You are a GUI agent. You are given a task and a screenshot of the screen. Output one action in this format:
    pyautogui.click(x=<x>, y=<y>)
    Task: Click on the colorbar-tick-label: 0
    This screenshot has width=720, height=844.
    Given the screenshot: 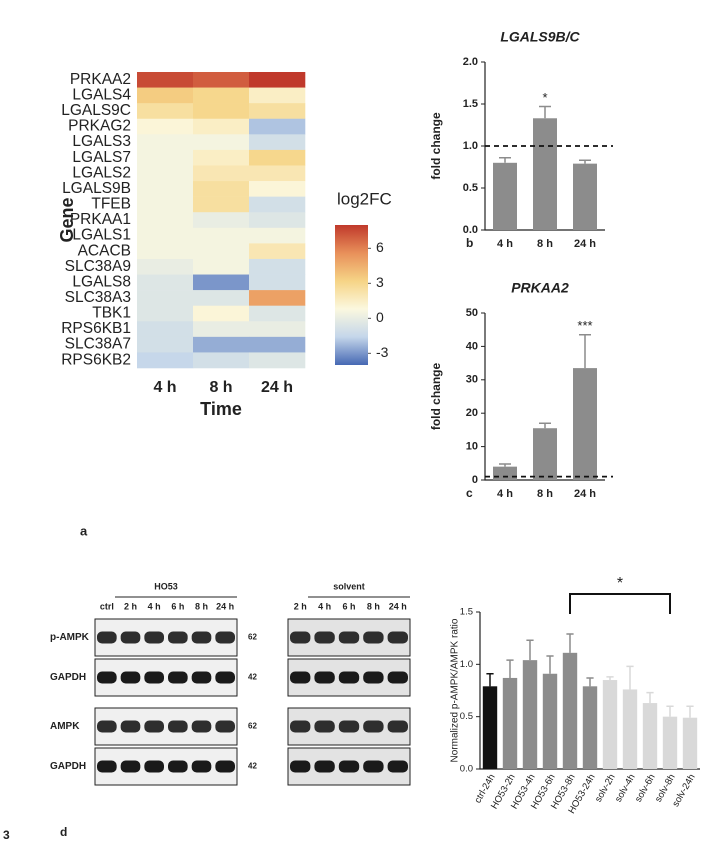 What is the action you would take?
    pyautogui.click(x=380, y=317)
    